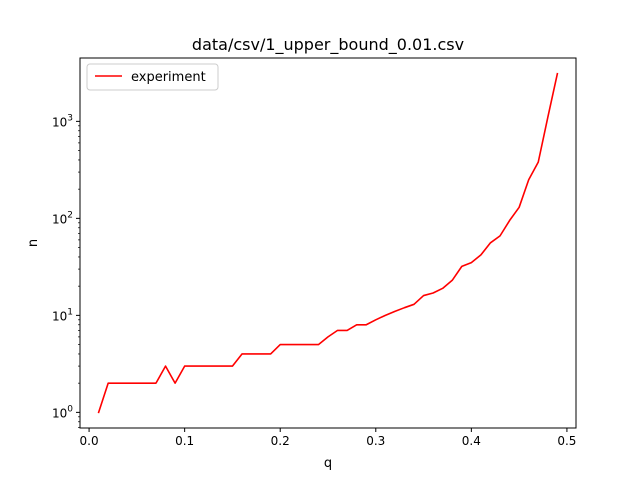 Image resolution: width=640 pixels, height=480 pixels. I want to click on y-tick-label: 10⁰, so click(62, 412).